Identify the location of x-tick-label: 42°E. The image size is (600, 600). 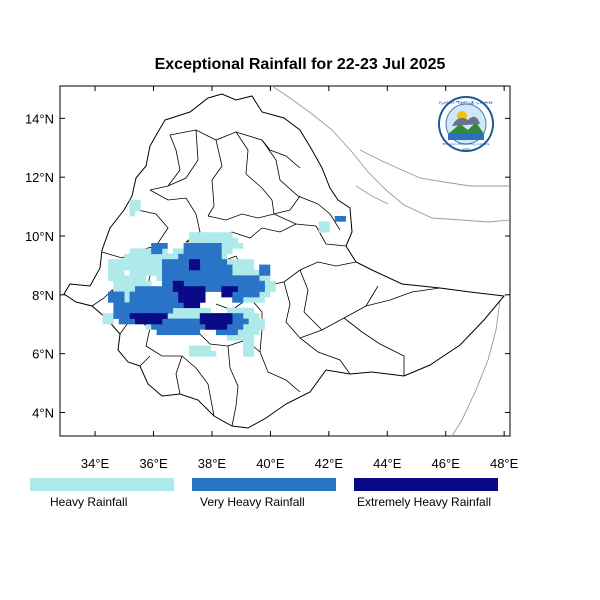
(329, 463).